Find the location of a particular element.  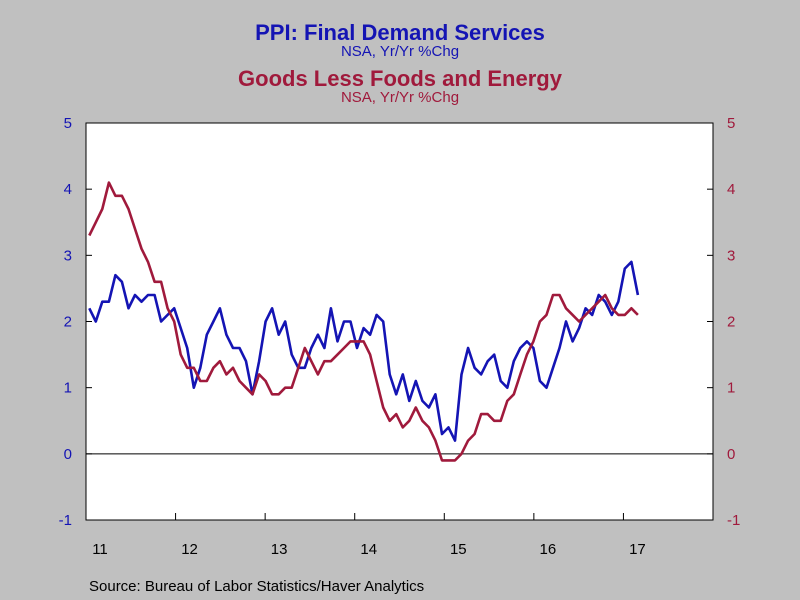

left-y-tick-label: 5 is located at coordinates (68, 123).